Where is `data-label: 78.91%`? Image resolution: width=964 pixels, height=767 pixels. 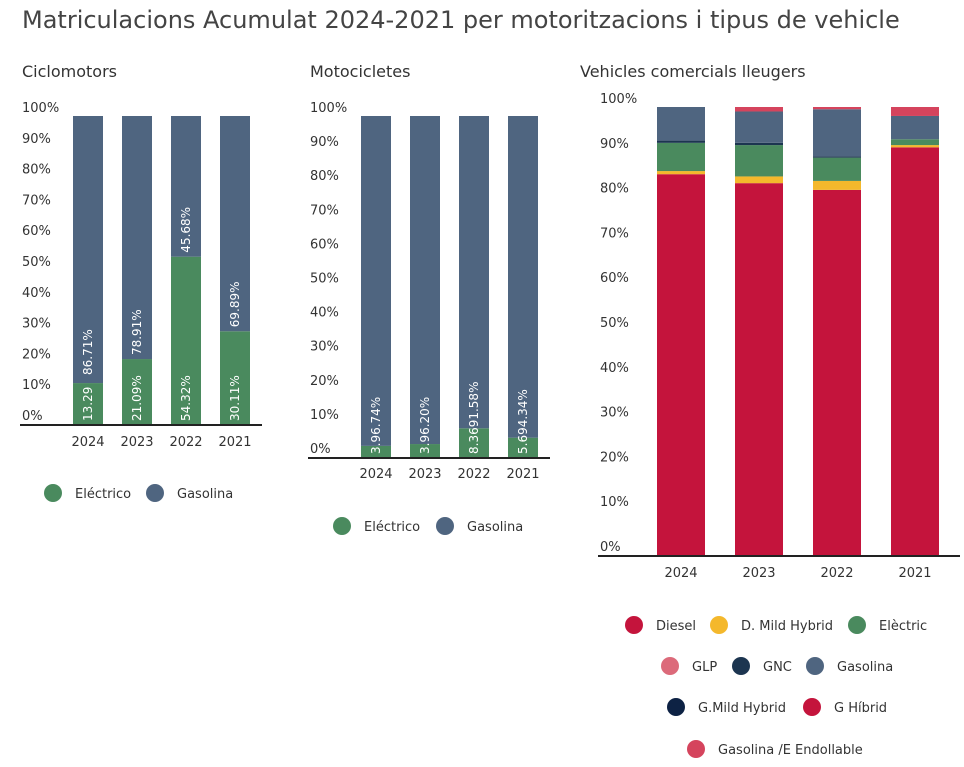
data-label: 78.91% is located at coordinates (137, 332).